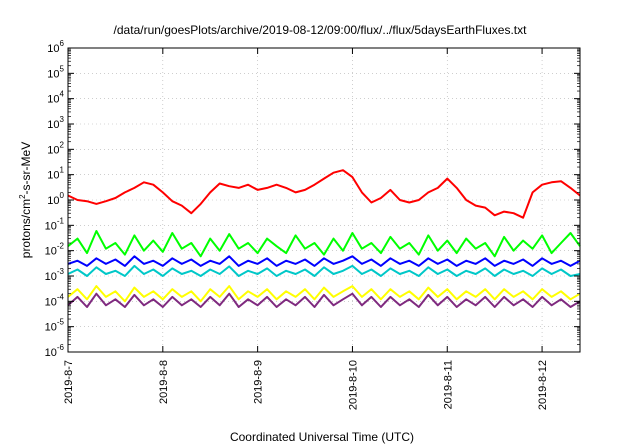  I want to click on x-tick-label: 2019-8-9, so click(259, 382).